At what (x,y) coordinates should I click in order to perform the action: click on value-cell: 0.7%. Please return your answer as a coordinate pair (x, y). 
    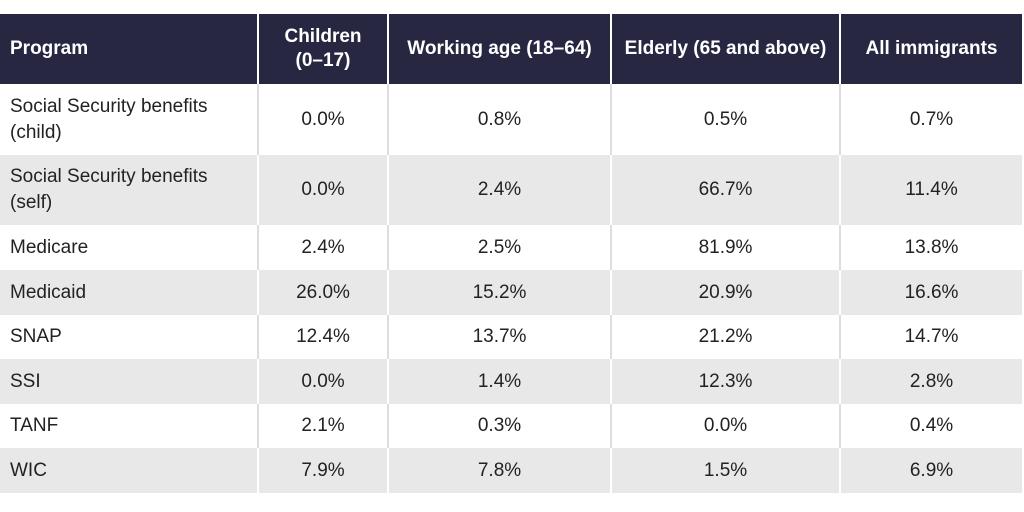
    Looking at the image, I should click on (930, 119).